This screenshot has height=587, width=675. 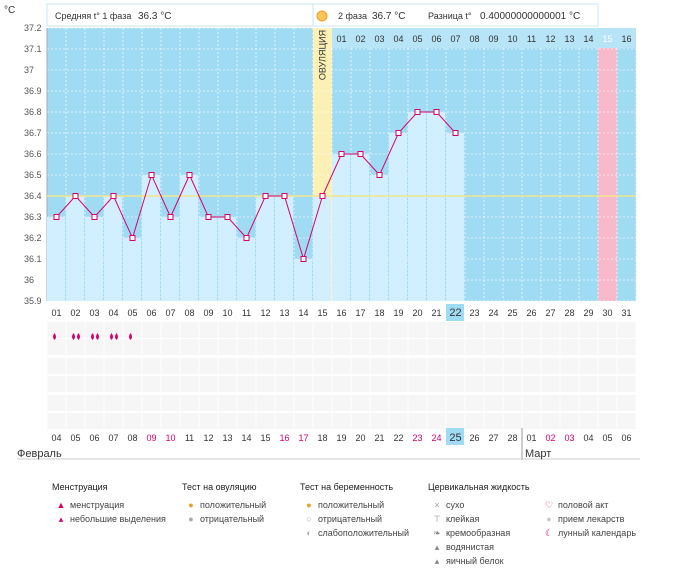 I want to click on diff-label: Разница t°, so click(x=450, y=16).